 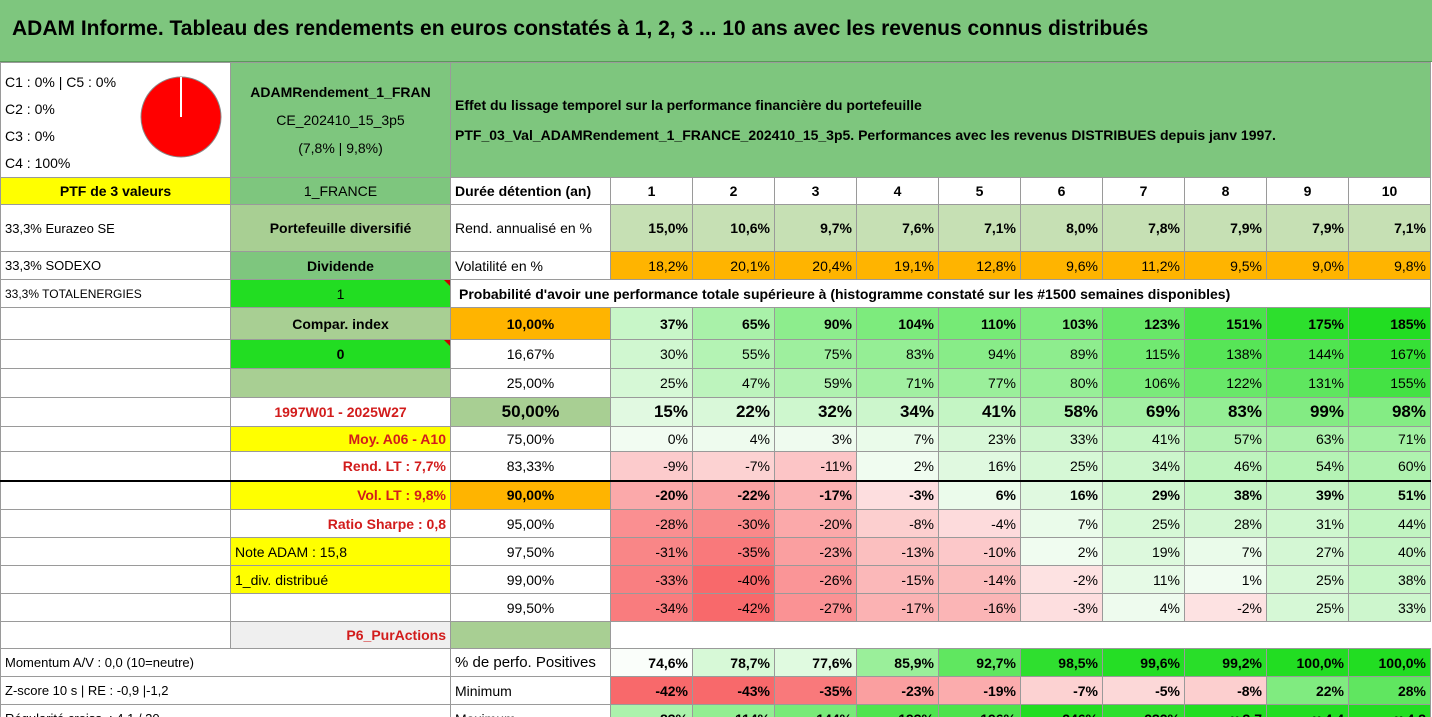 What do you see at coordinates (1307, 354) in the screenshot?
I see `quantile-value: 144%` at bounding box center [1307, 354].